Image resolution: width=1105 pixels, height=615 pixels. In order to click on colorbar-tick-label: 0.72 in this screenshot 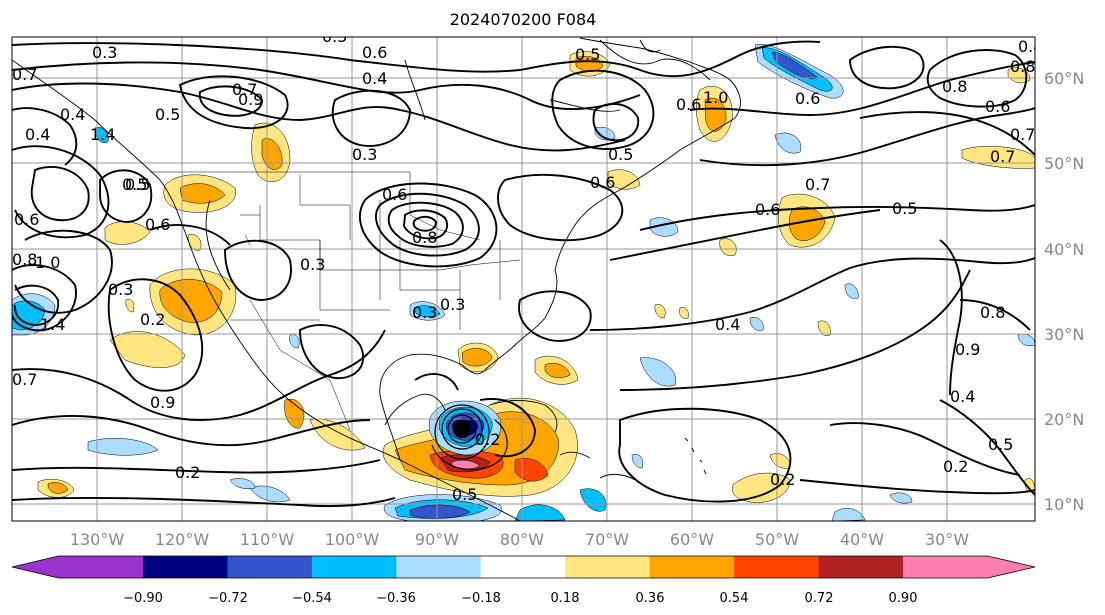, I will do `click(819, 598)`.